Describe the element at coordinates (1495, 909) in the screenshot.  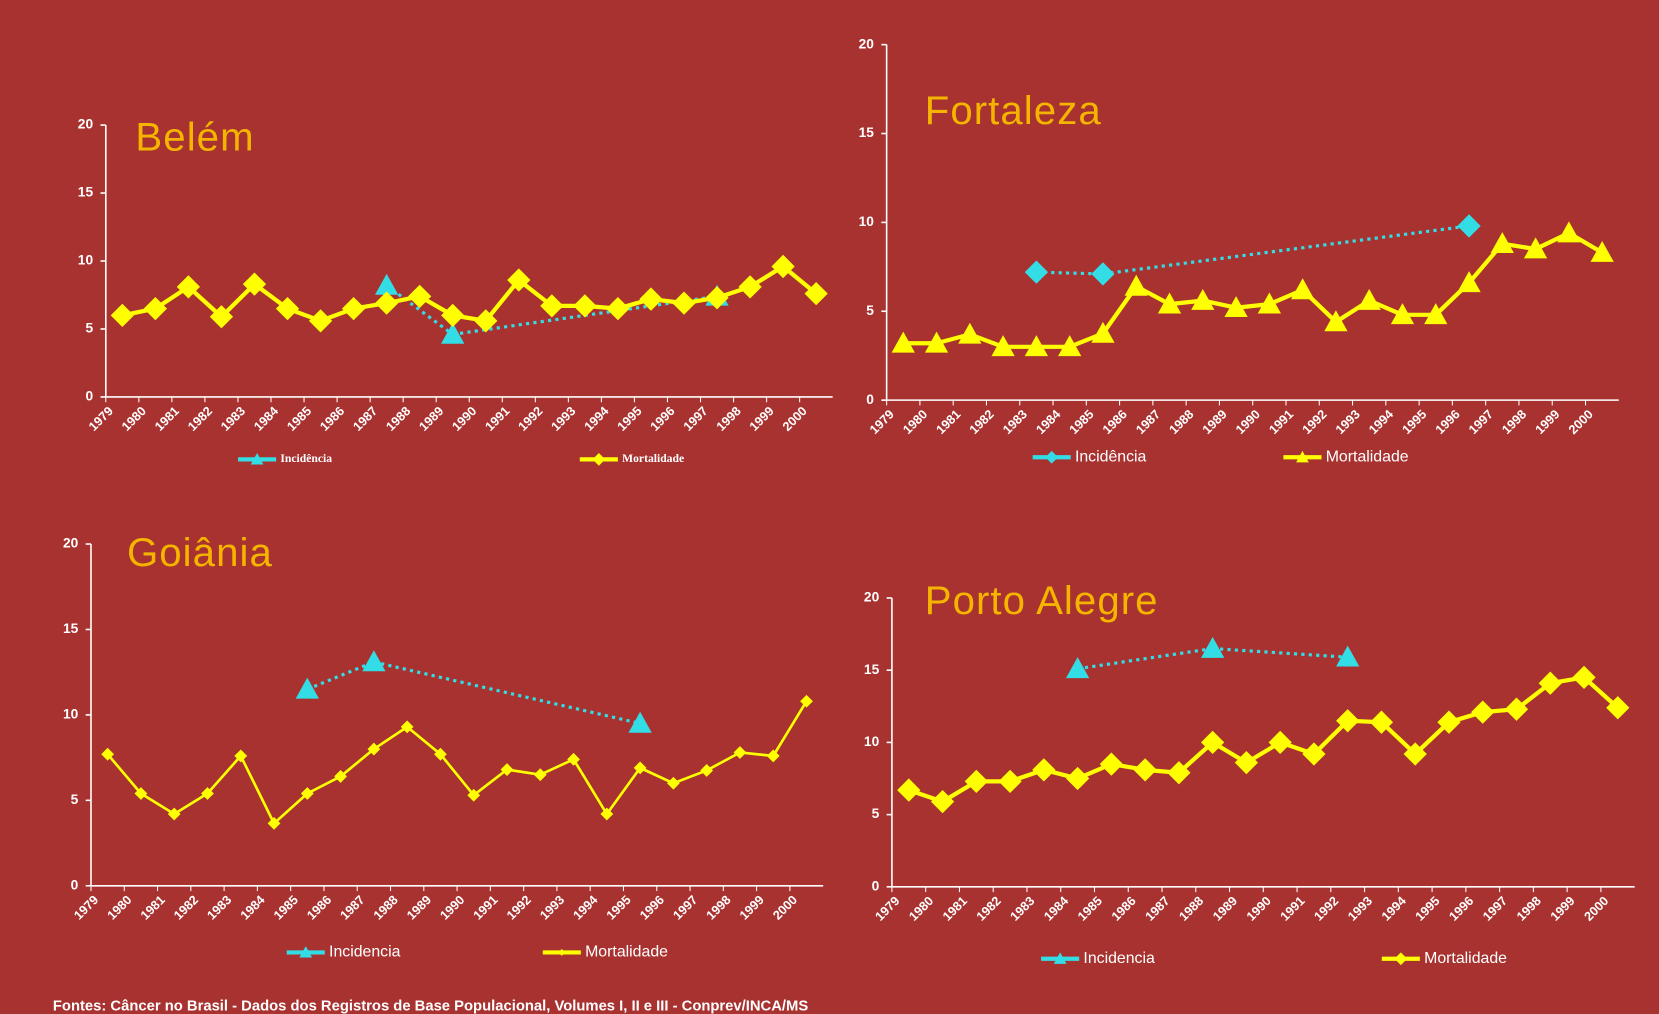
I see `x-tick-label: 1997` at that location.